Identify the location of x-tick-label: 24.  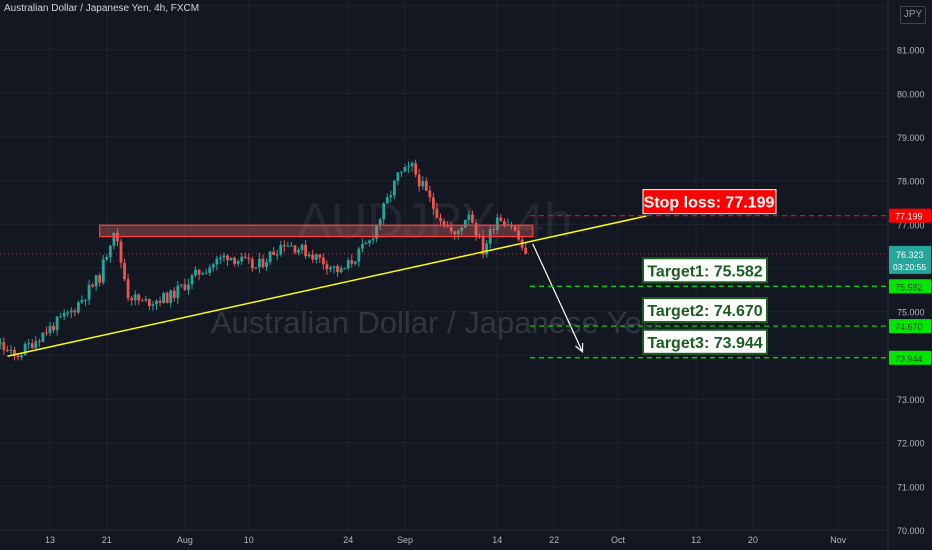
(348, 540).